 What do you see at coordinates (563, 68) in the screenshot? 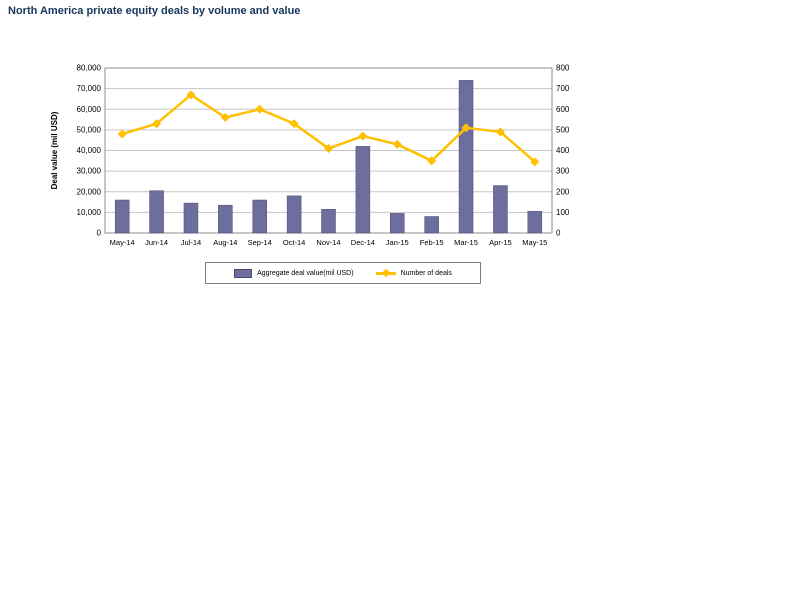
I see `right-axis-tick-label: 800` at bounding box center [563, 68].